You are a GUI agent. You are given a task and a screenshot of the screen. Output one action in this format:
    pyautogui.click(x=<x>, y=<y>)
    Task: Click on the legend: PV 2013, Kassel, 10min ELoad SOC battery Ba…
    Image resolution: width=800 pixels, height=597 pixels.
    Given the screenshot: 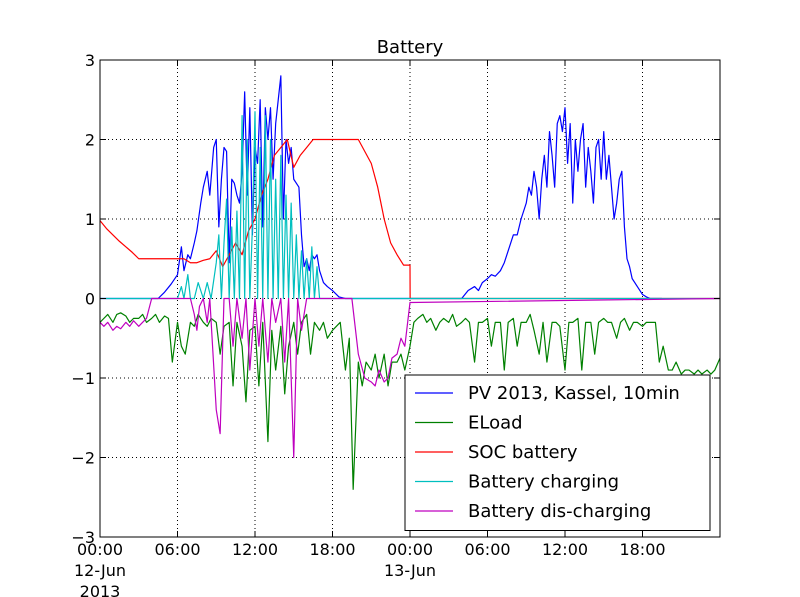 What is the action you would take?
    pyautogui.click(x=557, y=452)
    